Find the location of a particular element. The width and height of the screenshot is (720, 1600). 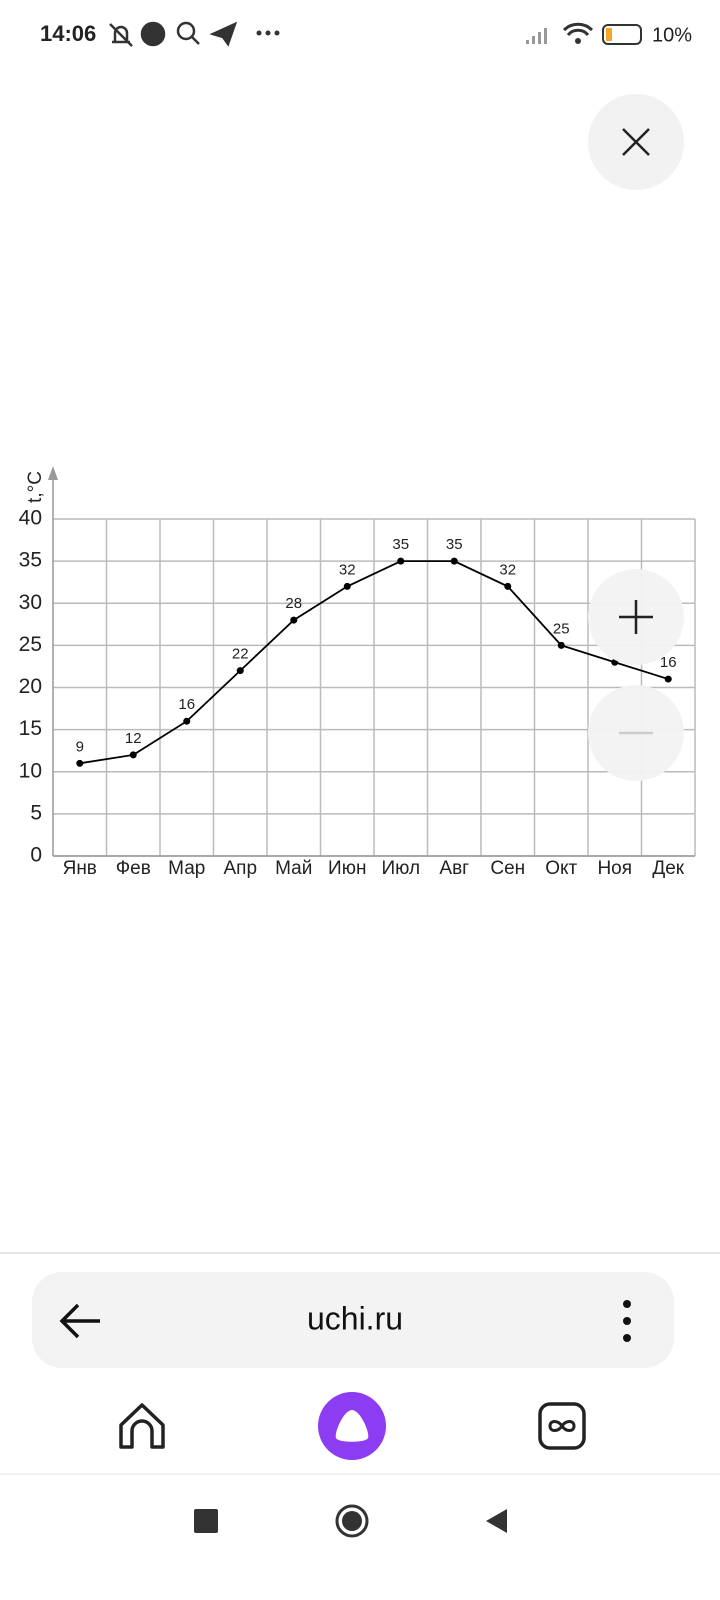

x-tick-label: Янв is located at coordinates (80, 868).